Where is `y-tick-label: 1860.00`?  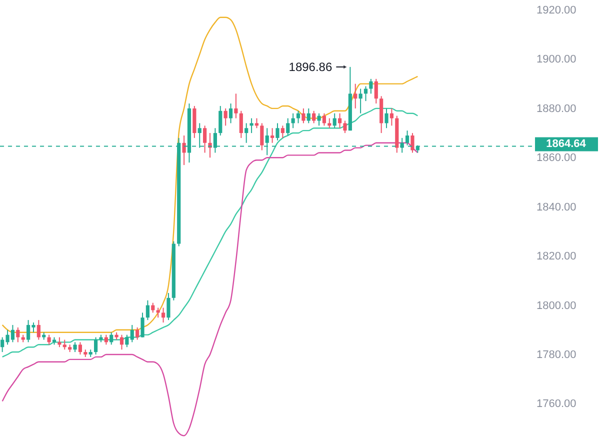
y-tick-label: 1860.00 is located at coordinates (556, 158).